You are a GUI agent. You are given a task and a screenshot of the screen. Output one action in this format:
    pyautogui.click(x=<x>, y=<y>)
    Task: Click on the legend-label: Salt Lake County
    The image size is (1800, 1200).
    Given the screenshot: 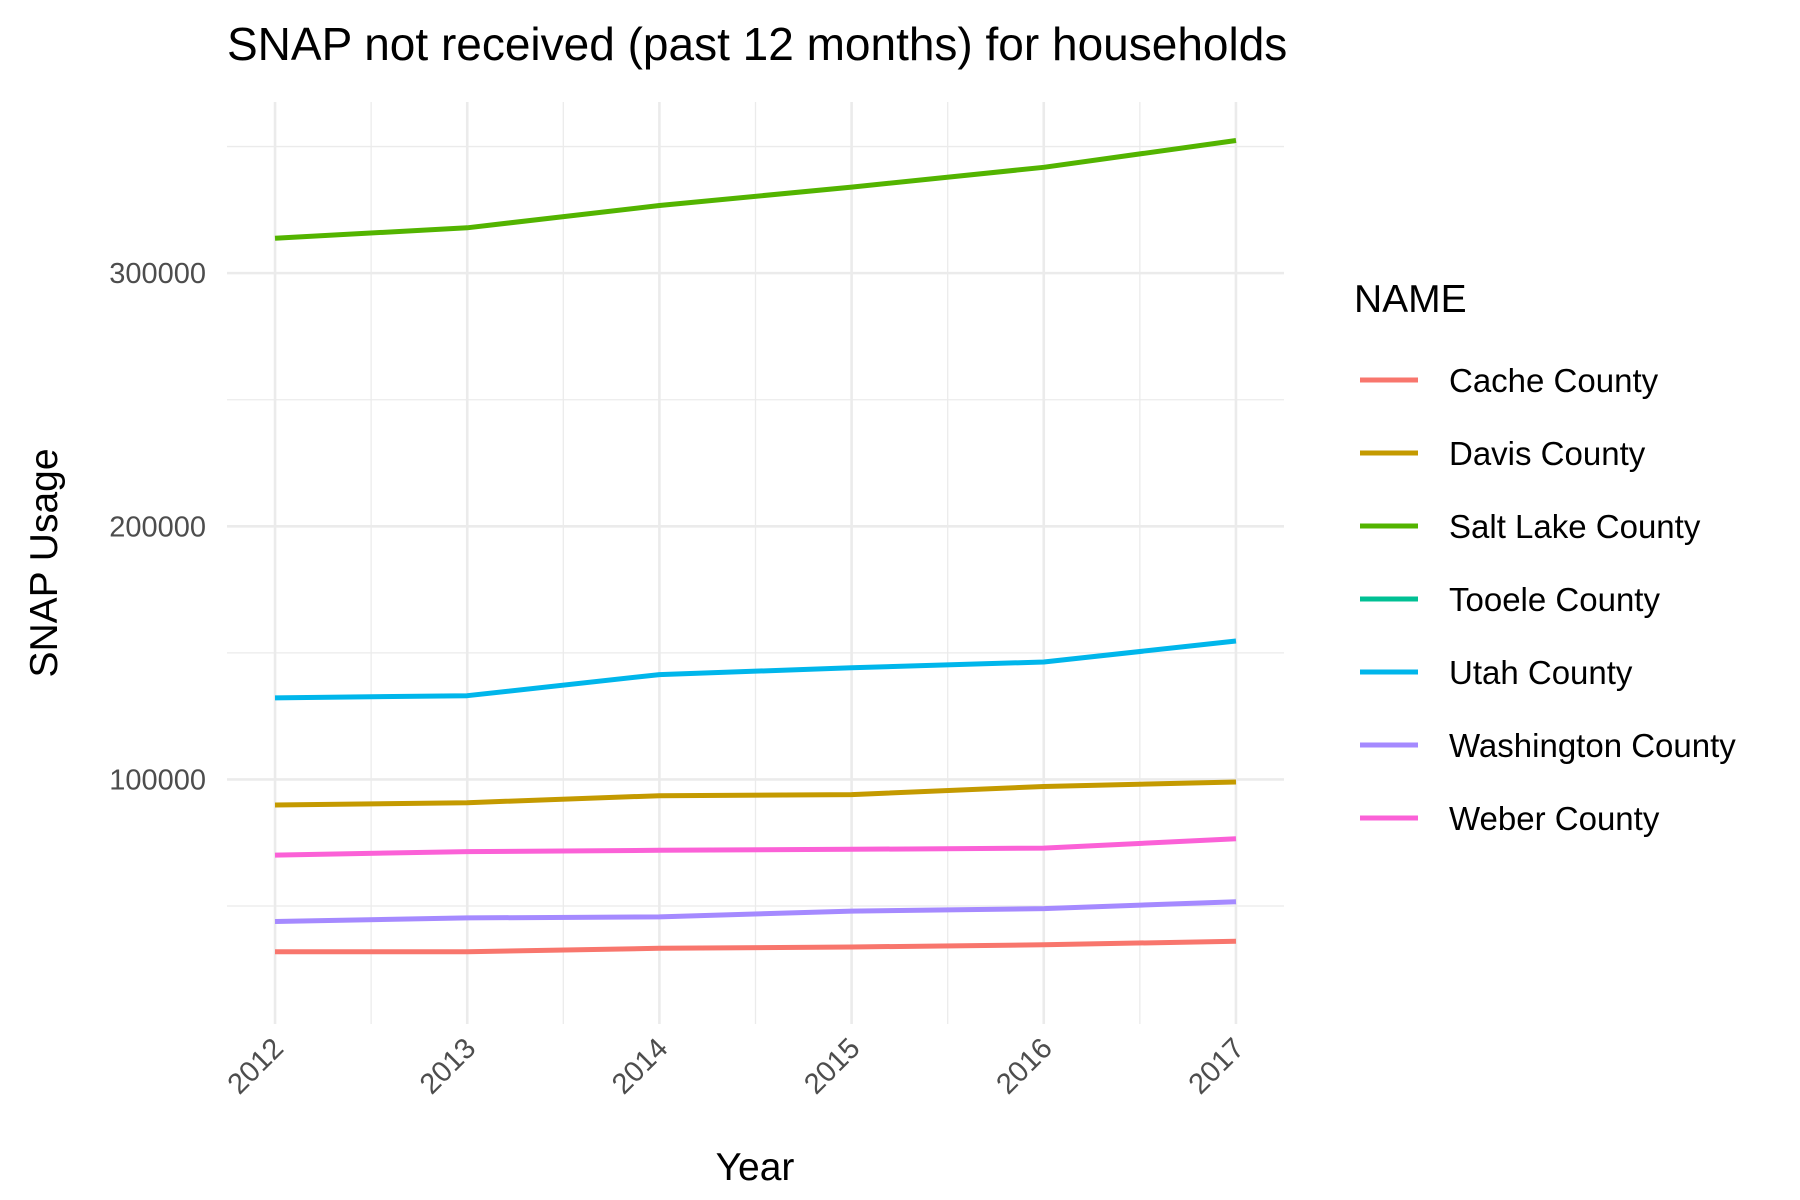 What is the action you would take?
    pyautogui.click(x=1575, y=526)
    